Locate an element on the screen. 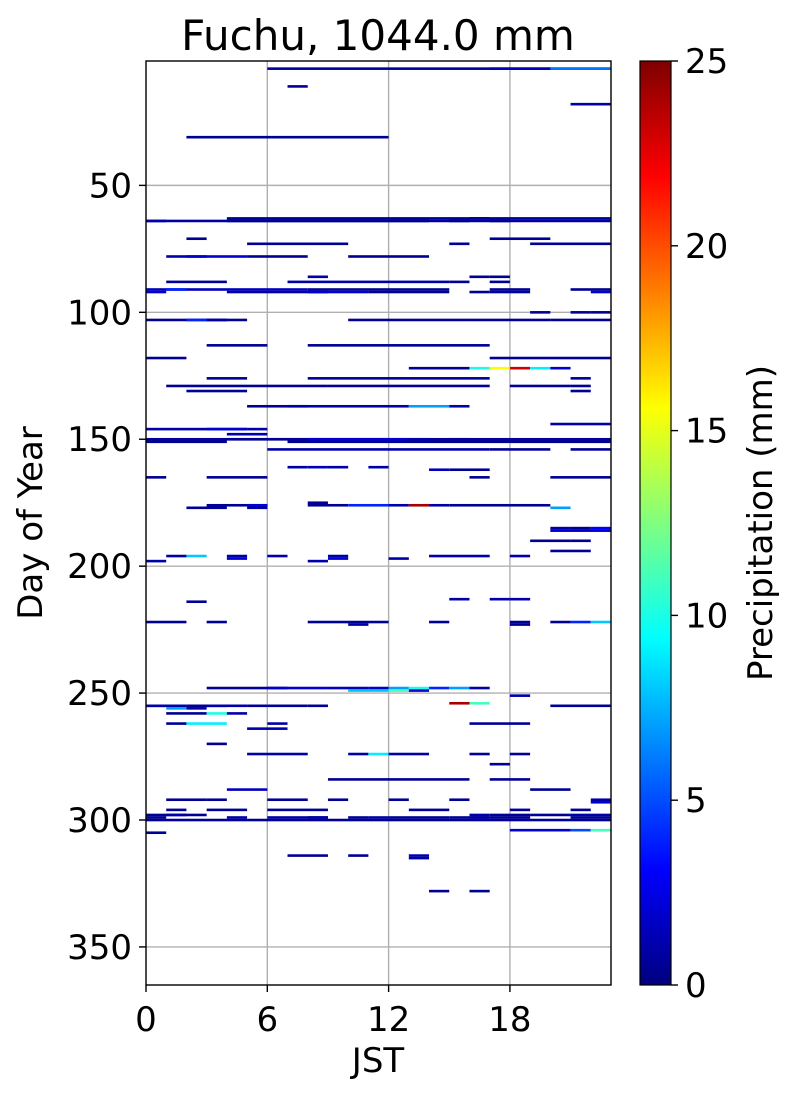  y-tick-label: 300 is located at coordinates (99, 821).